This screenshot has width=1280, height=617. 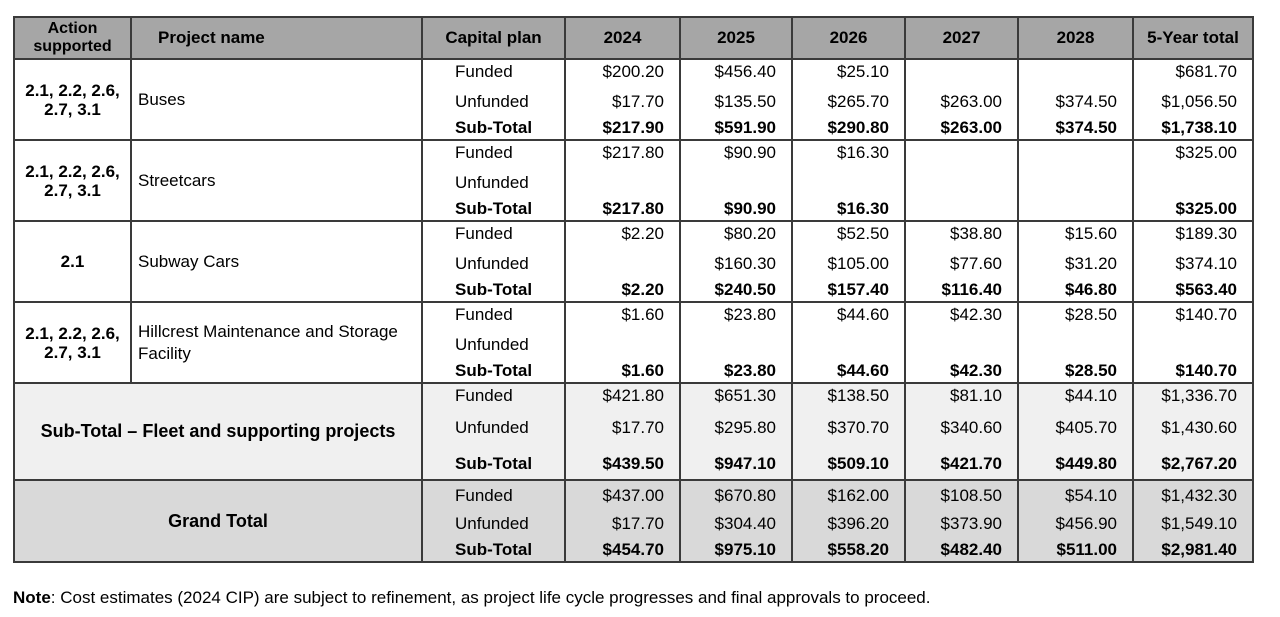 I want to click on funded-value: $651.30, so click(x=745, y=395).